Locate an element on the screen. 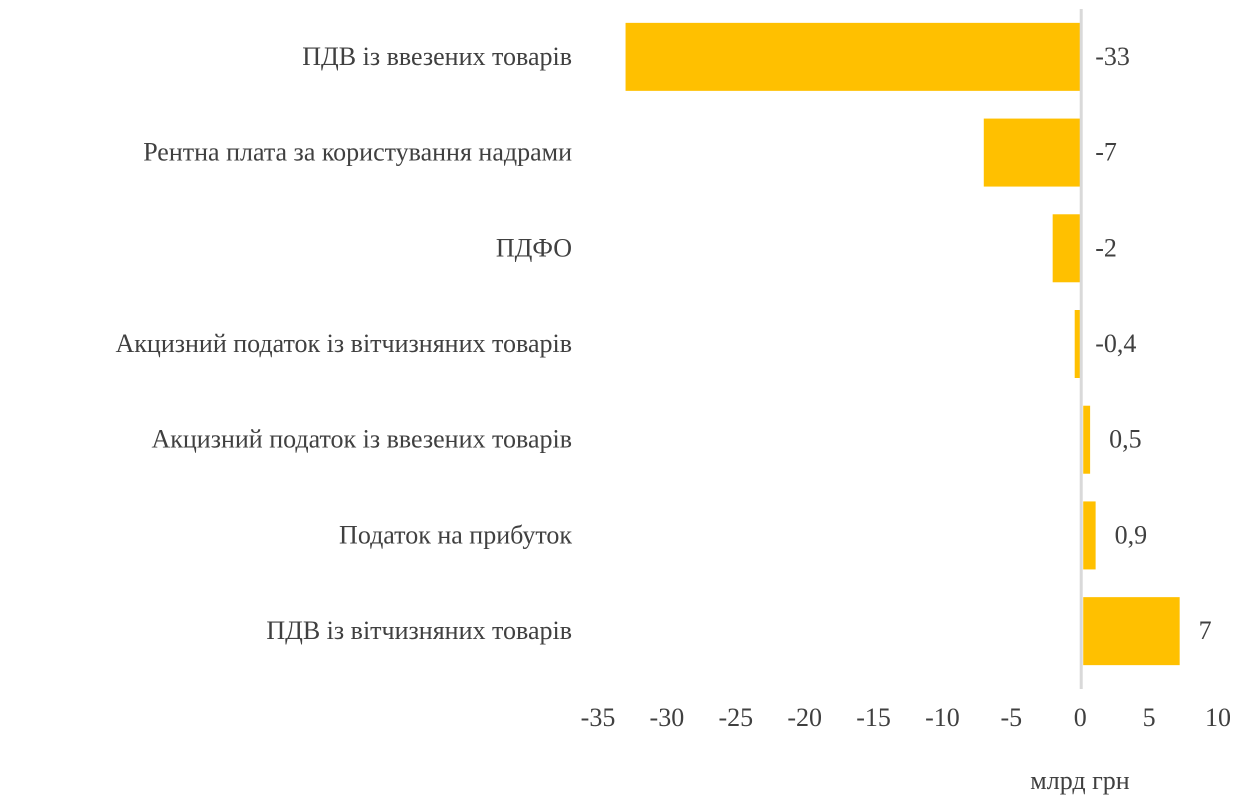 The image size is (1247, 797). value-label: -0,4 is located at coordinates (1115, 343).